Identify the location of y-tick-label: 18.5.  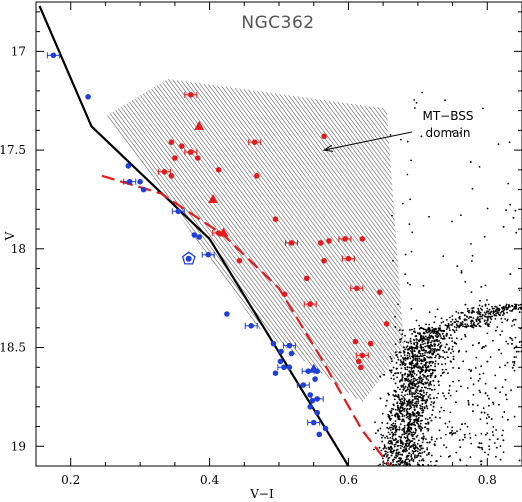
(13, 348).